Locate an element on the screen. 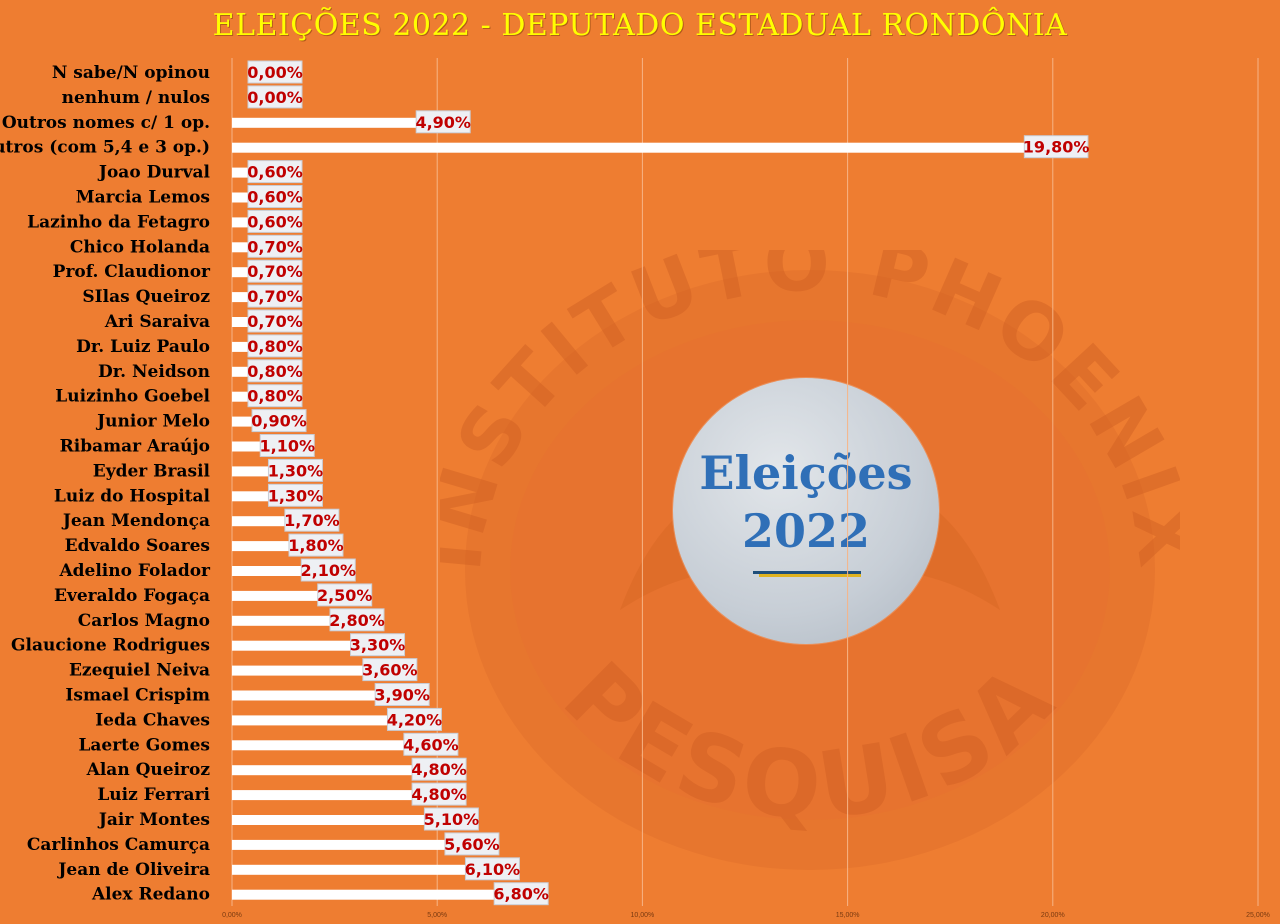 This screenshot has height=924, width=1280. category-label: Edvaldo Soares is located at coordinates (137, 546).